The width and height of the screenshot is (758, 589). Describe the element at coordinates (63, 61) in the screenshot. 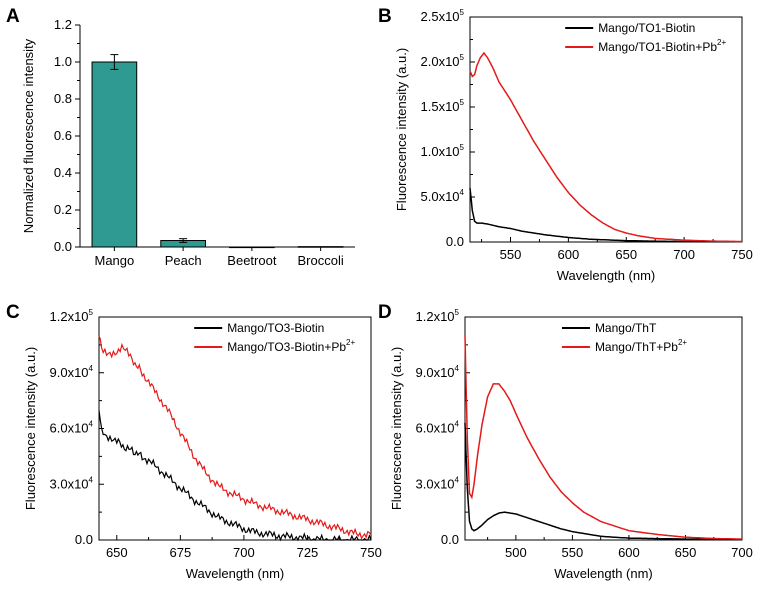

I see `y-tick-label: 1.0` at that location.